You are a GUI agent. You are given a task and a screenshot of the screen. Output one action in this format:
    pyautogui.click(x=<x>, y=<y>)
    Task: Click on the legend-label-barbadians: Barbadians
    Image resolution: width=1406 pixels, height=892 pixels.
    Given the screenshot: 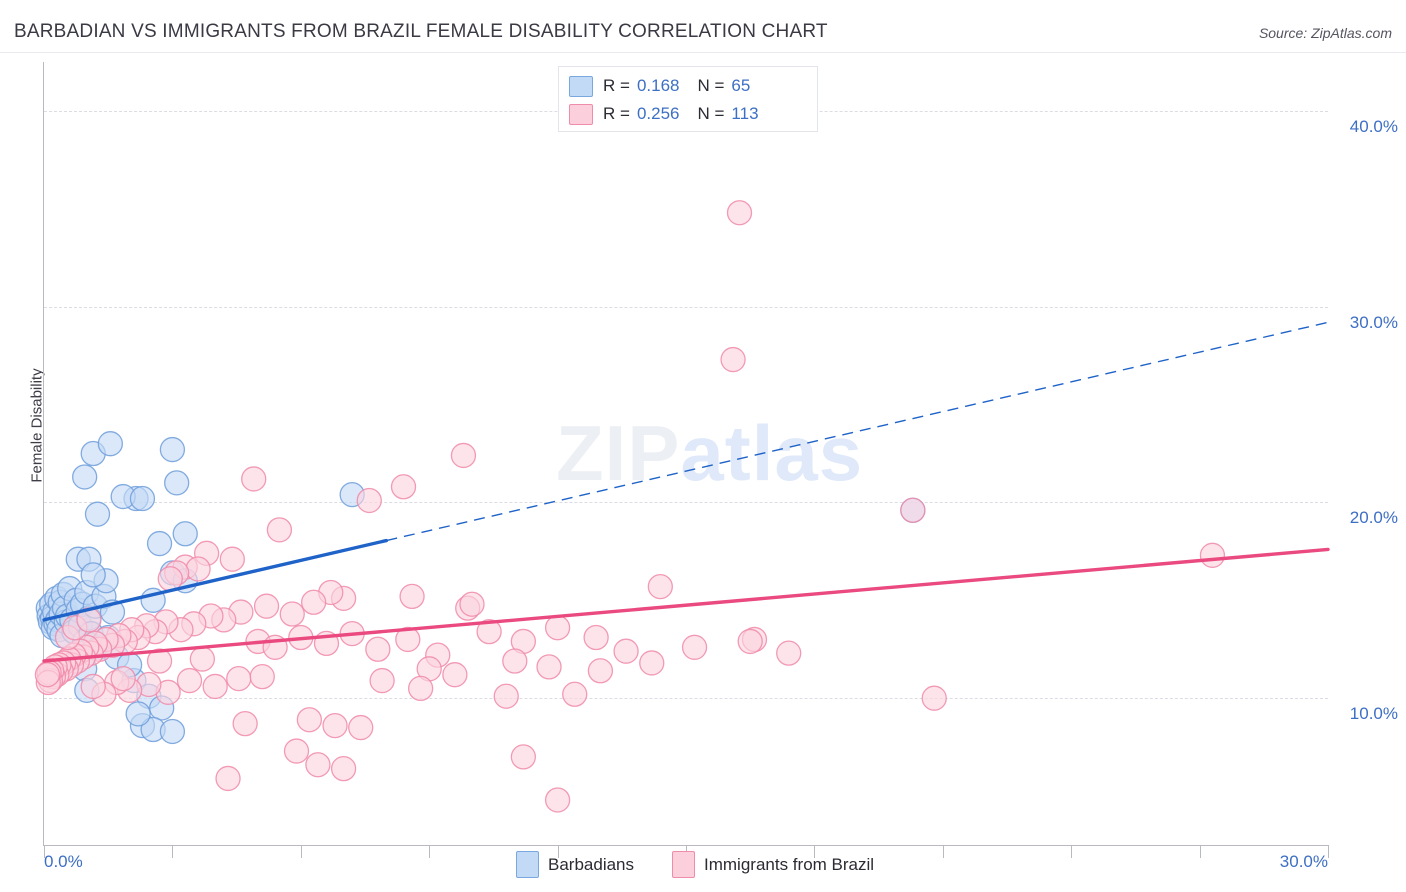 What is the action you would take?
    pyautogui.click(x=591, y=864)
    